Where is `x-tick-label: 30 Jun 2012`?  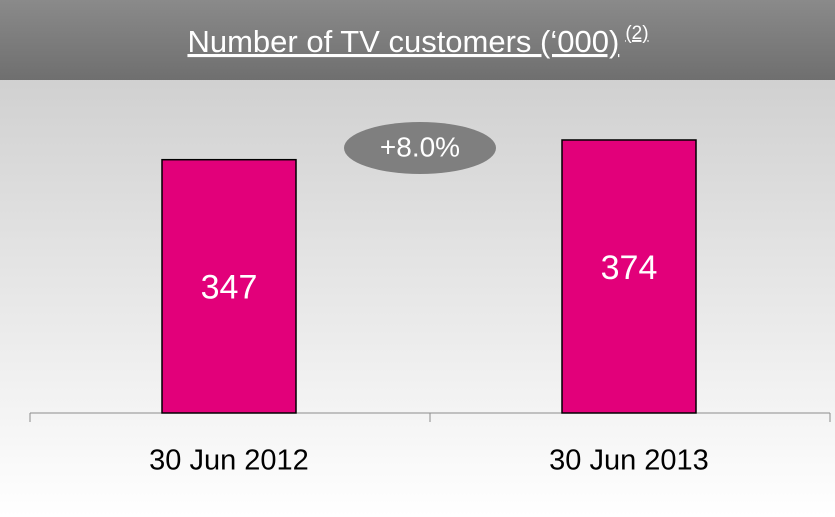
x-tick-label: 30 Jun 2012 is located at coordinates (229, 461).